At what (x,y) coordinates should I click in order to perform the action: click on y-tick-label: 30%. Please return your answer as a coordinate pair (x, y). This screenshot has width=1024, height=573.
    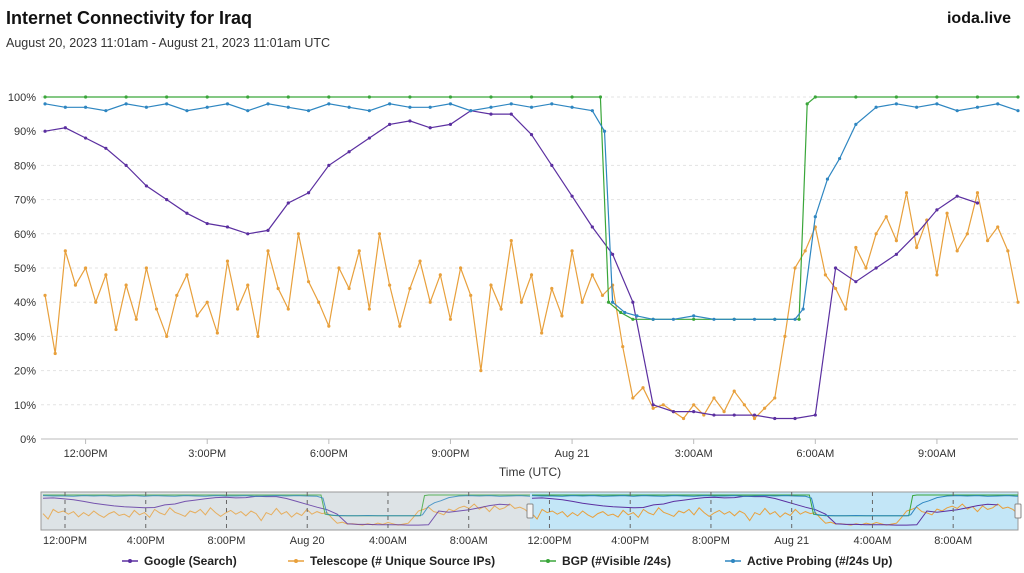
    Looking at the image, I should click on (25, 337).